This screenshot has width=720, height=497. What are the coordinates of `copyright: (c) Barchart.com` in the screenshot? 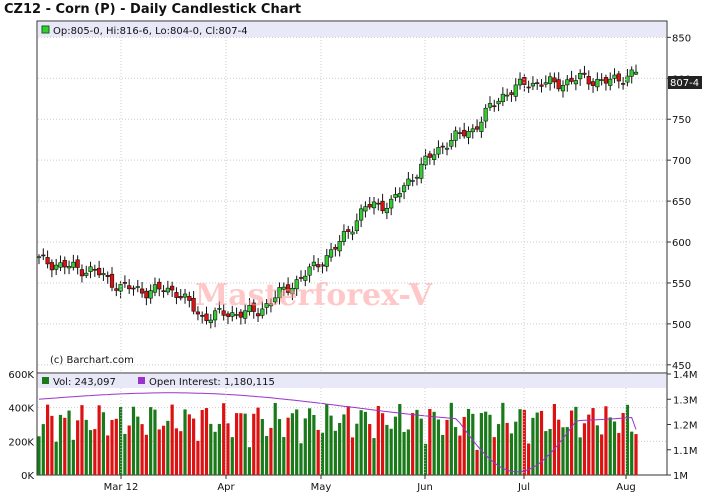 It's located at (92, 360).